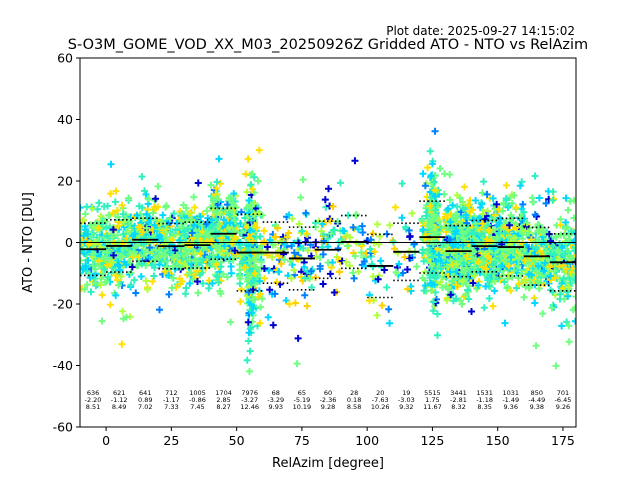 This screenshot has height=480, width=640. What do you see at coordinates (484, 407) in the screenshot?
I see `bin-label-std: 8.35` at bounding box center [484, 407].